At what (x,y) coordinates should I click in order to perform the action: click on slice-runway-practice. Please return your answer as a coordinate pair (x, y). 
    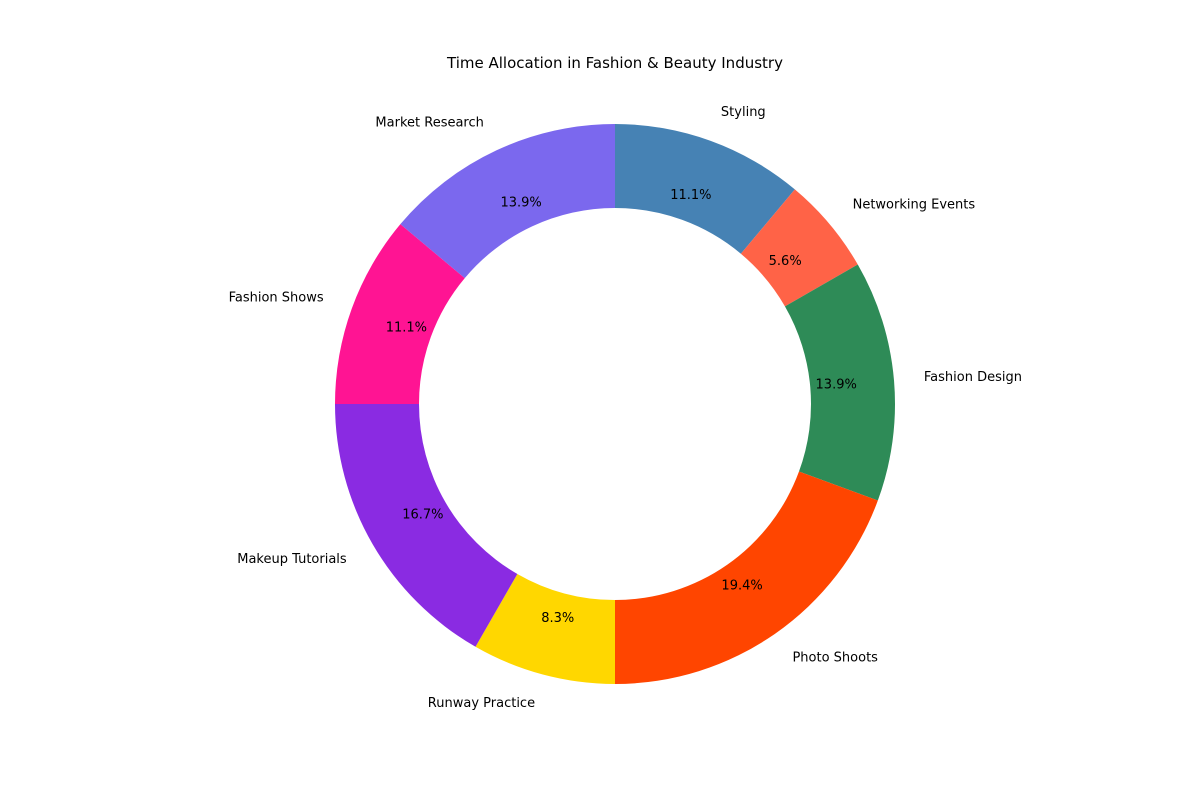
    Looking at the image, I should click on (545, 628).